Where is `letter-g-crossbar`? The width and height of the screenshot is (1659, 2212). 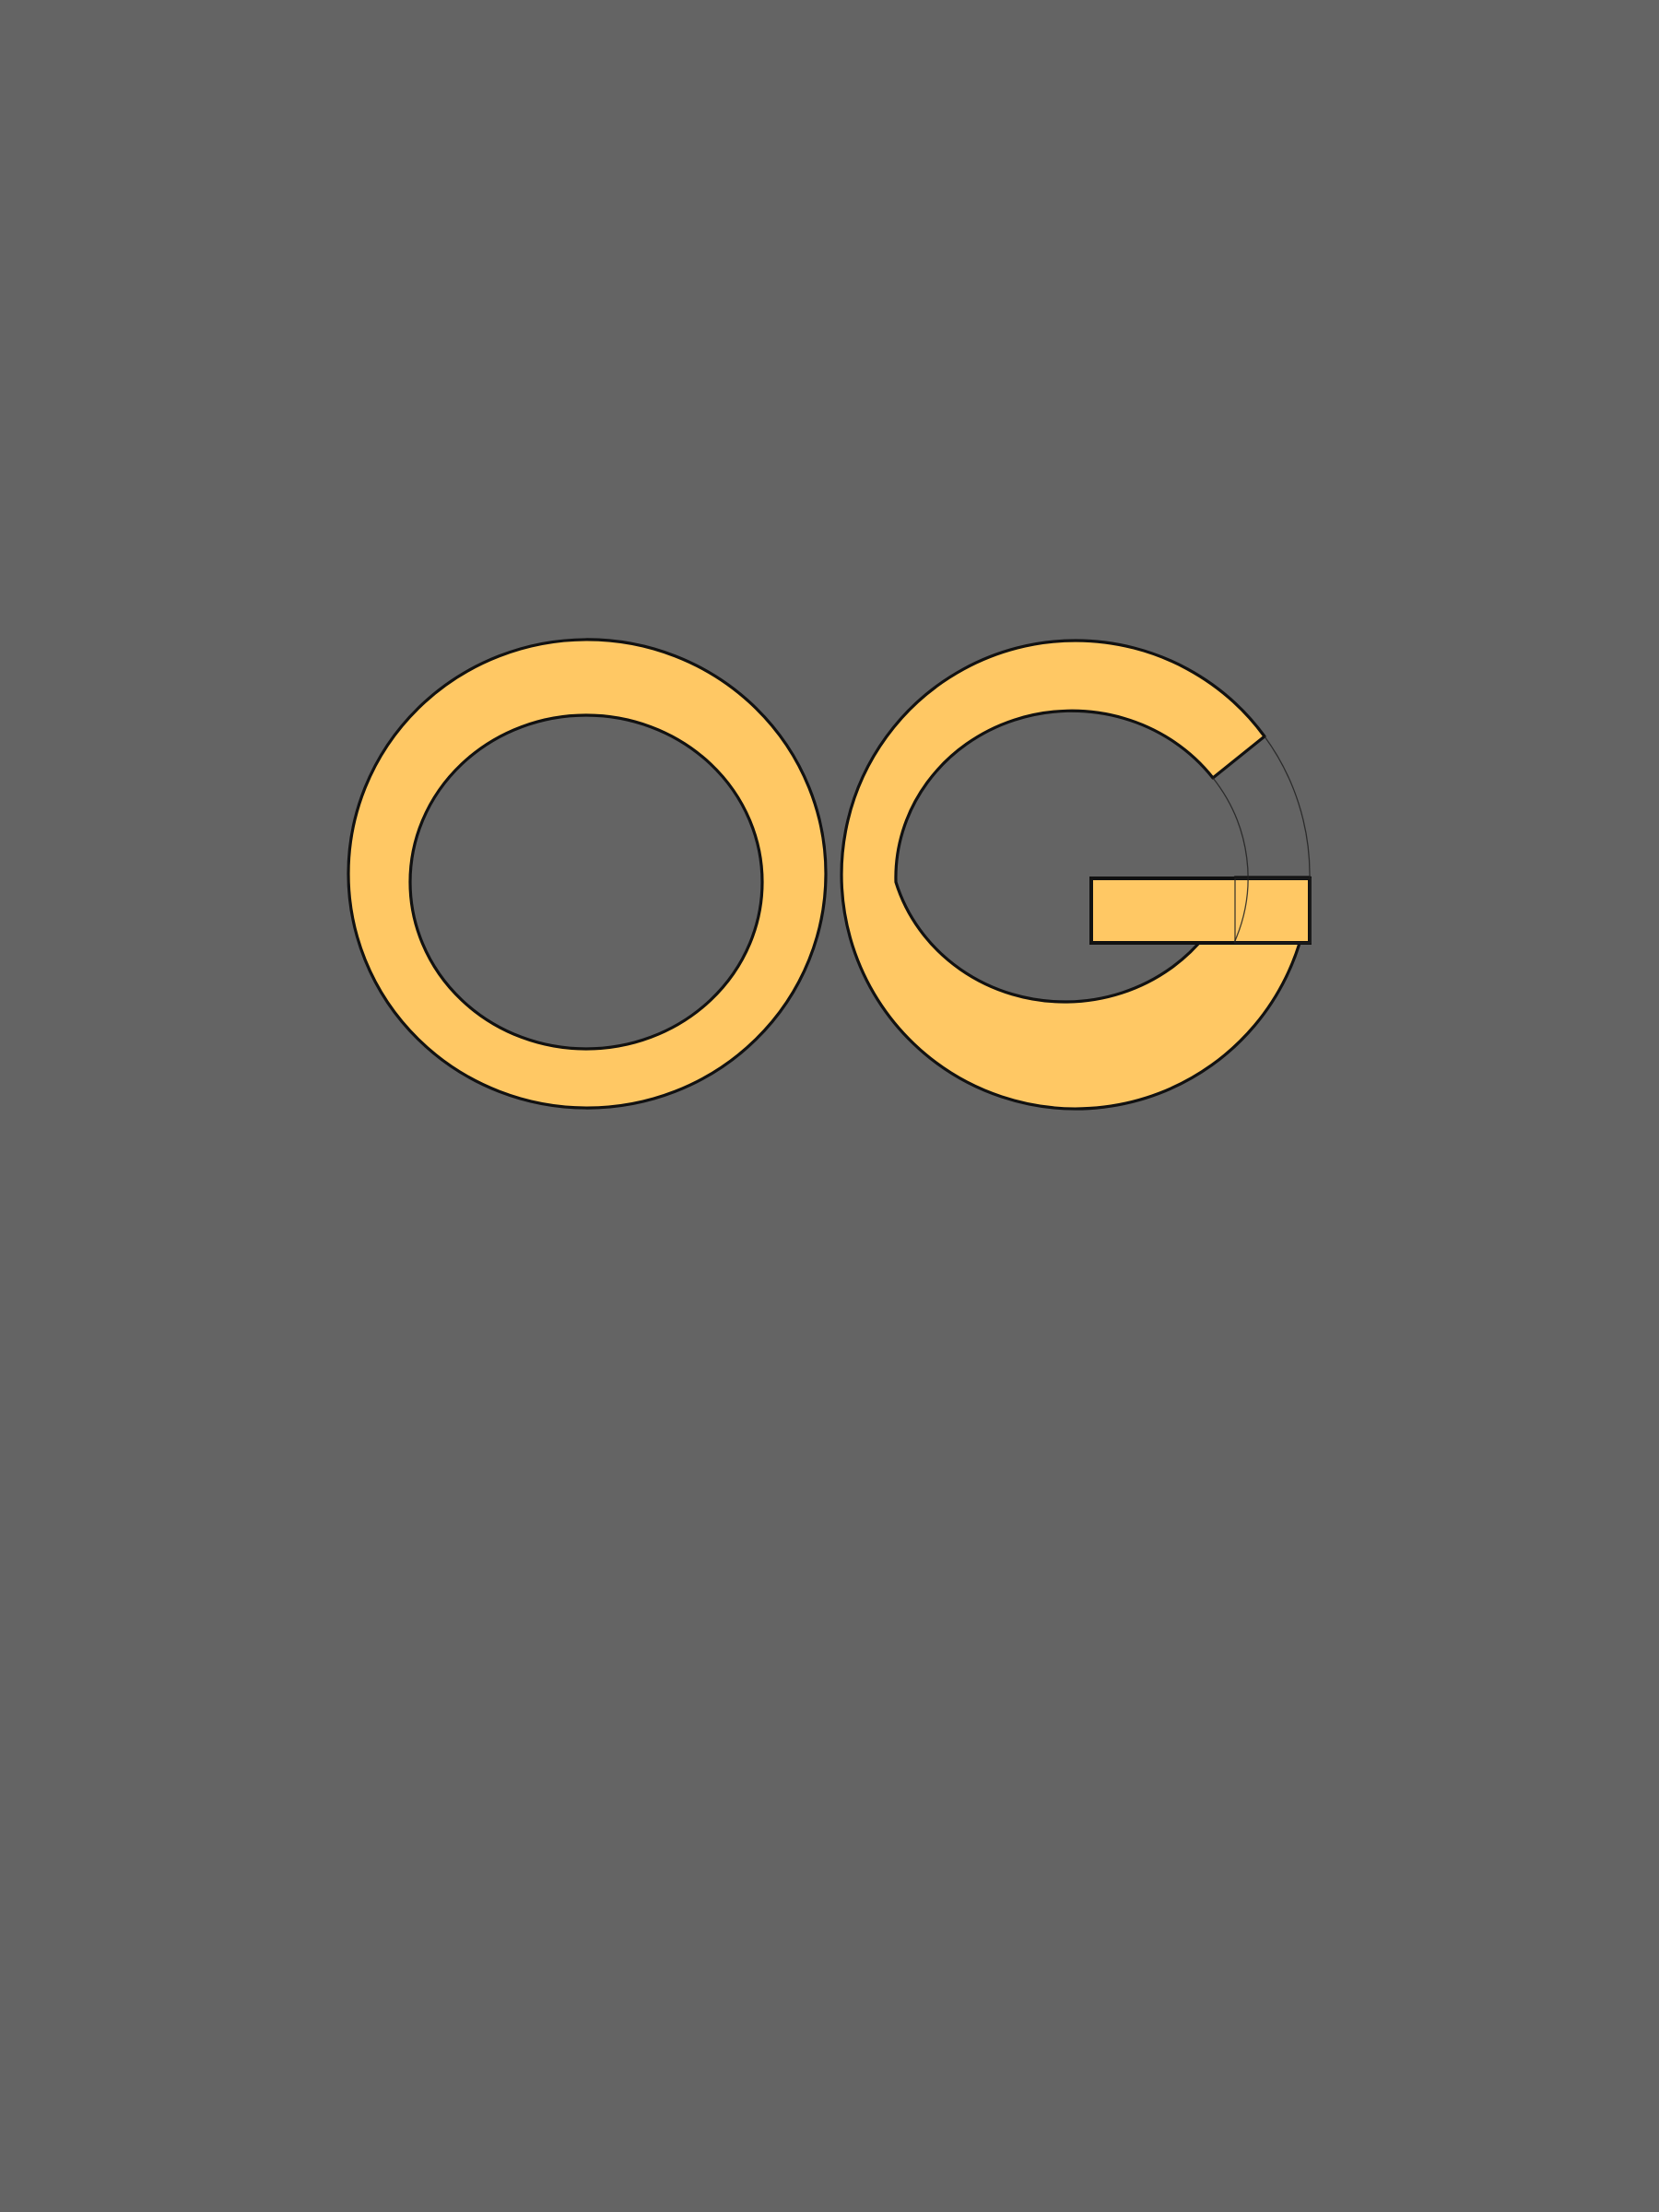
letter-g-crossbar is located at coordinates (1200, 911).